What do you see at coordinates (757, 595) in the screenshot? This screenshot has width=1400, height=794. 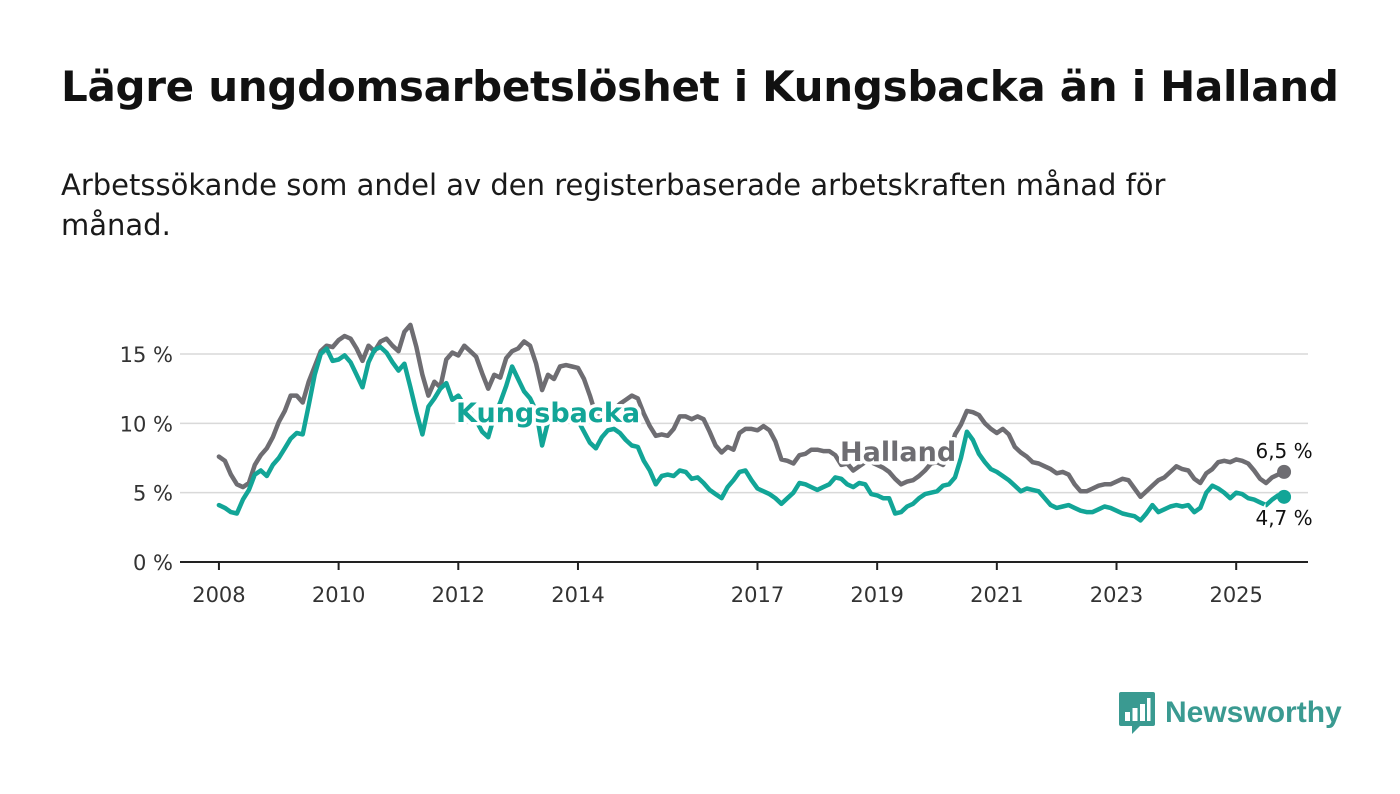 I see `x-tick-label: 2017` at bounding box center [757, 595].